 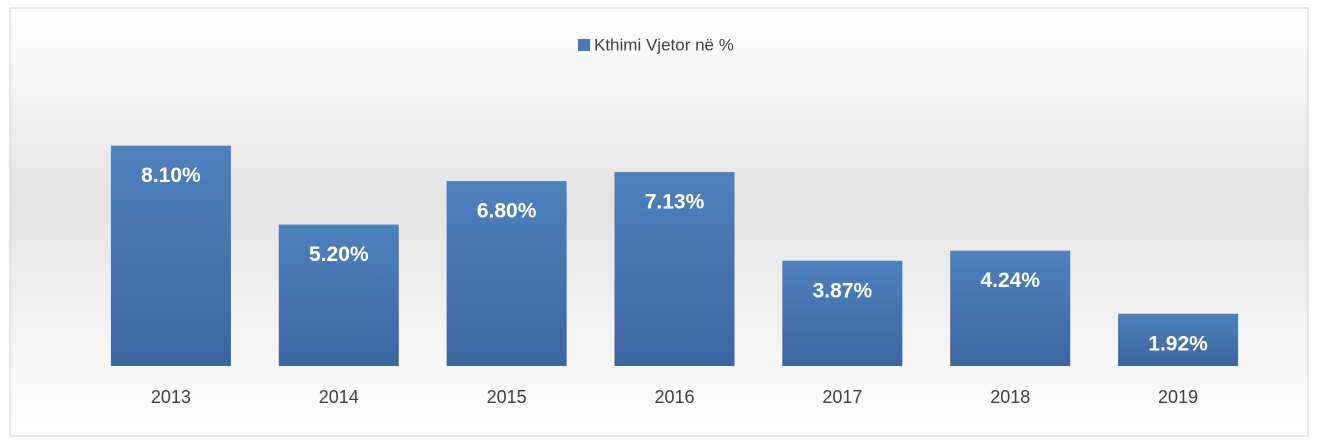 I want to click on data-label: 5.20%, so click(x=339, y=254).